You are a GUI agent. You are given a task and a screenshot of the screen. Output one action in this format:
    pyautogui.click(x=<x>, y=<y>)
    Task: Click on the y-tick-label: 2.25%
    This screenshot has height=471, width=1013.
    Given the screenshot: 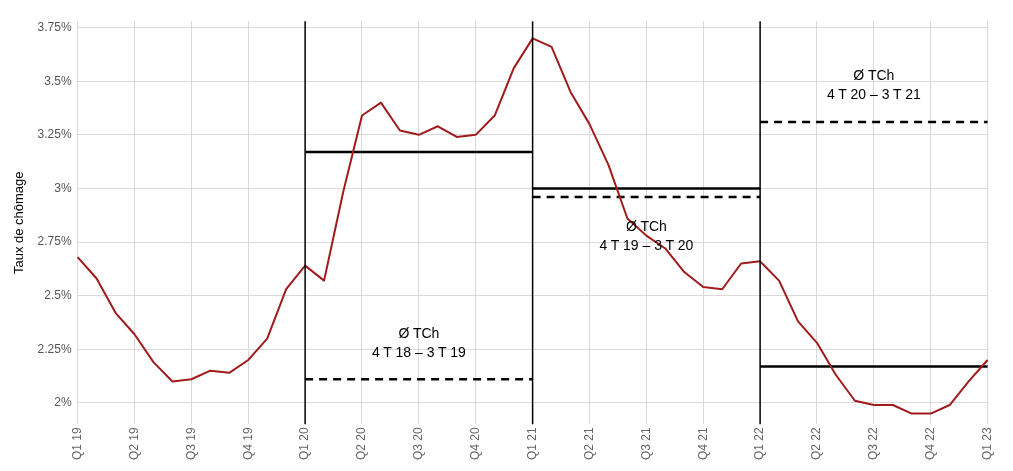 What is the action you would take?
    pyautogui.click(x=54, y=348)
    